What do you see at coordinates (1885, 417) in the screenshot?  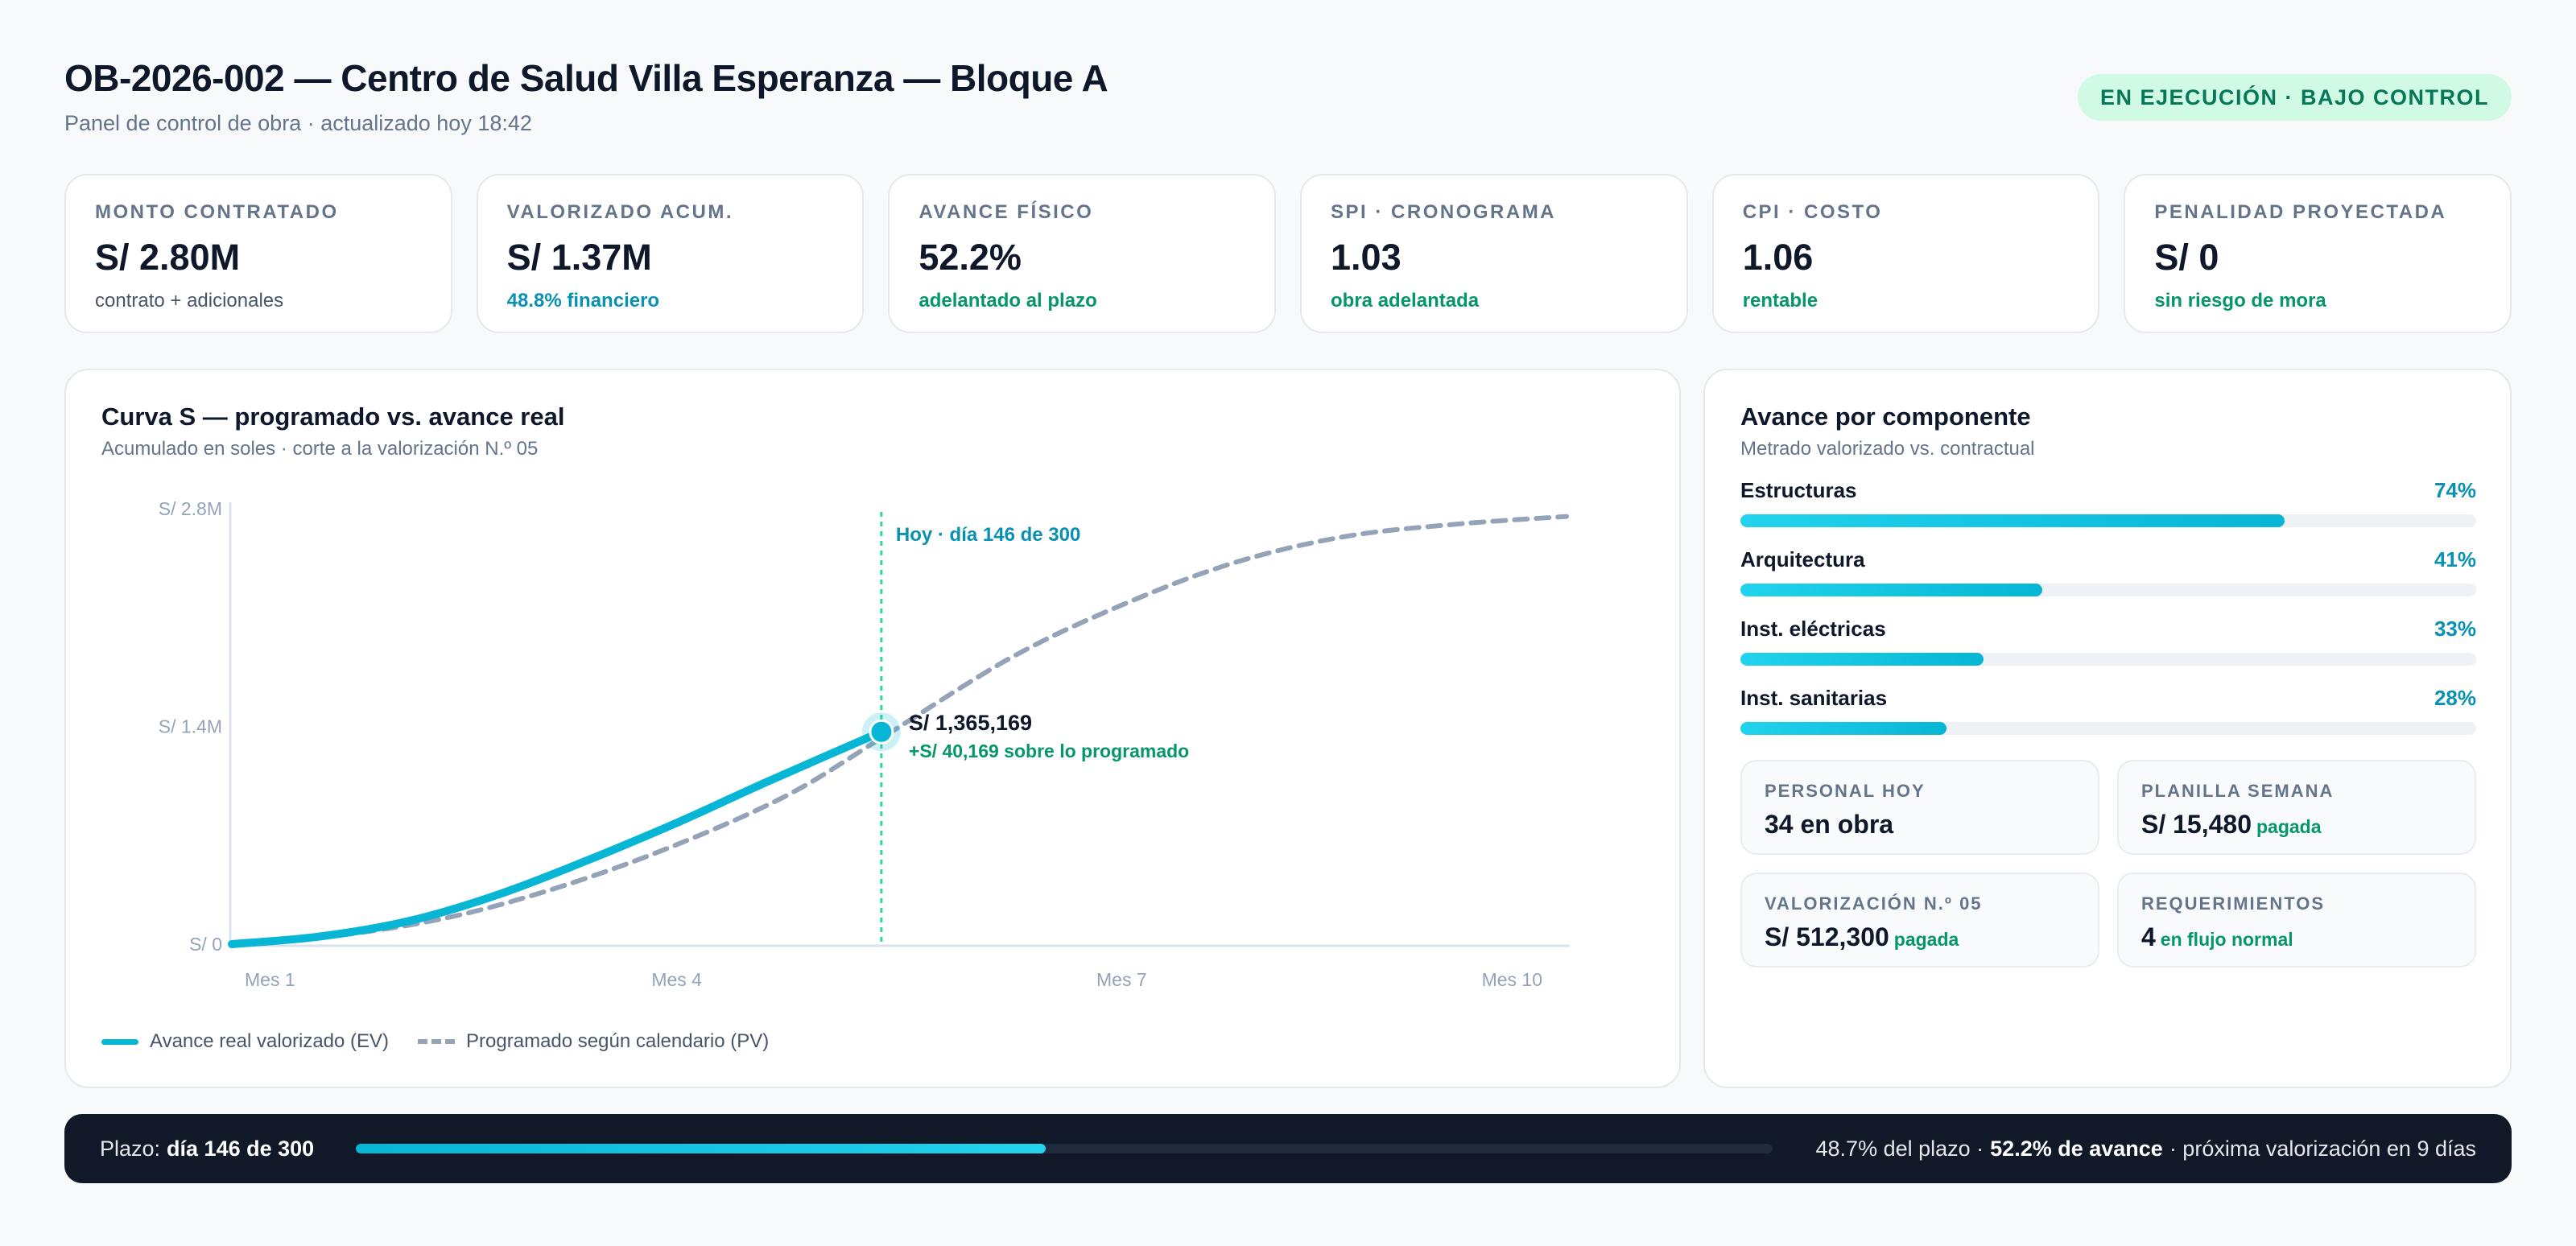 I see `components-title: Avance por componente` at bounding box center [1885, 417].